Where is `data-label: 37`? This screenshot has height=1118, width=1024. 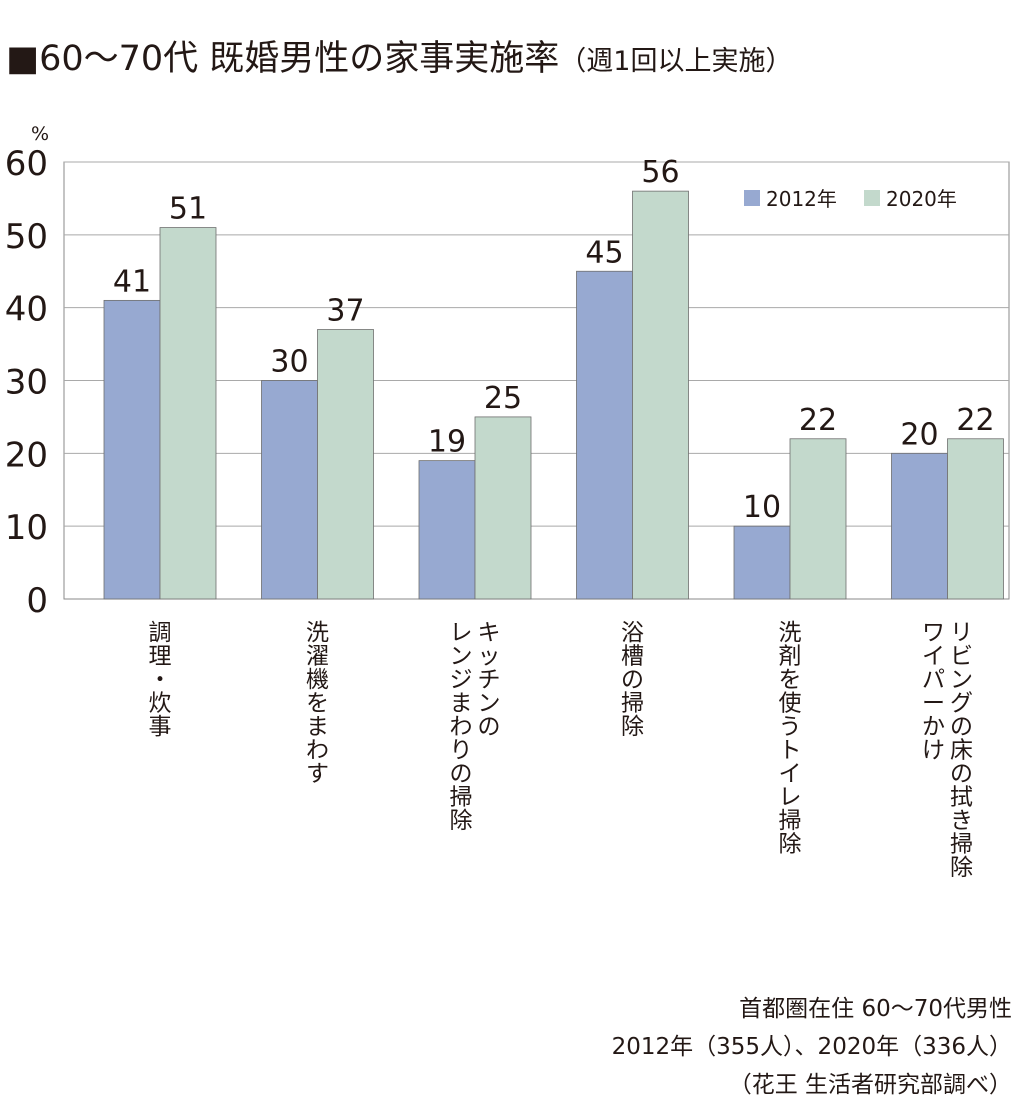
data-label: 37 is located at coordinates (345, 311).